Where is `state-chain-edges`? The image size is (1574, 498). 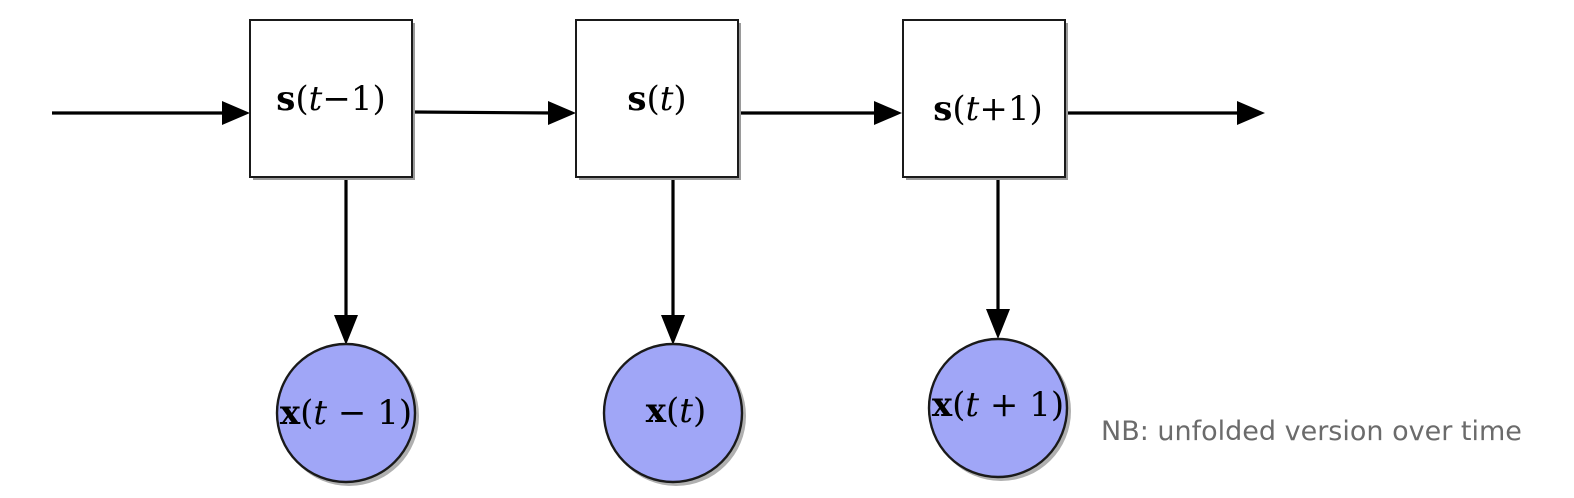
state-chain-edges is located at coordinates (658, 113).